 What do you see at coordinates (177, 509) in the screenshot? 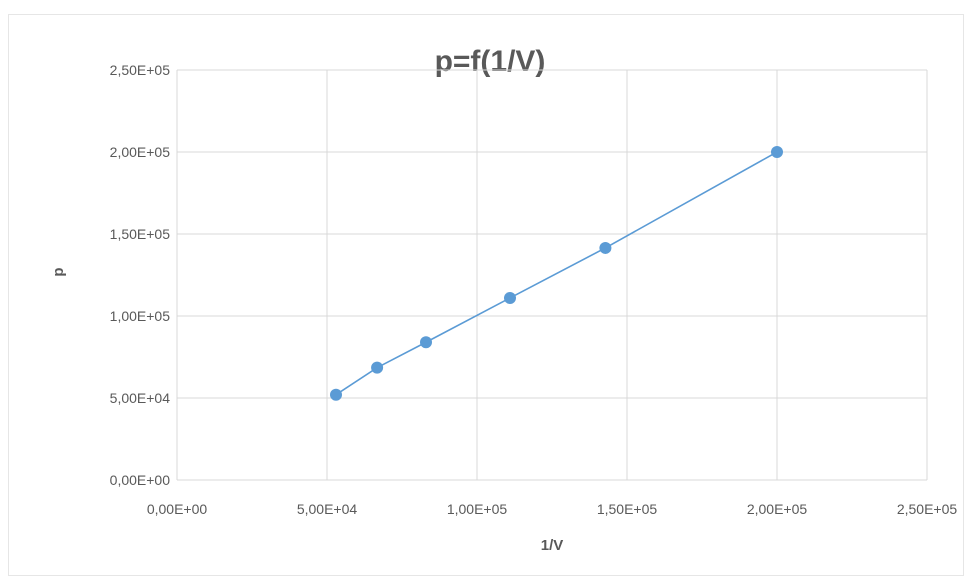
I see `x-tick-label: 0,00E+00` at bounding box center [177, 509].